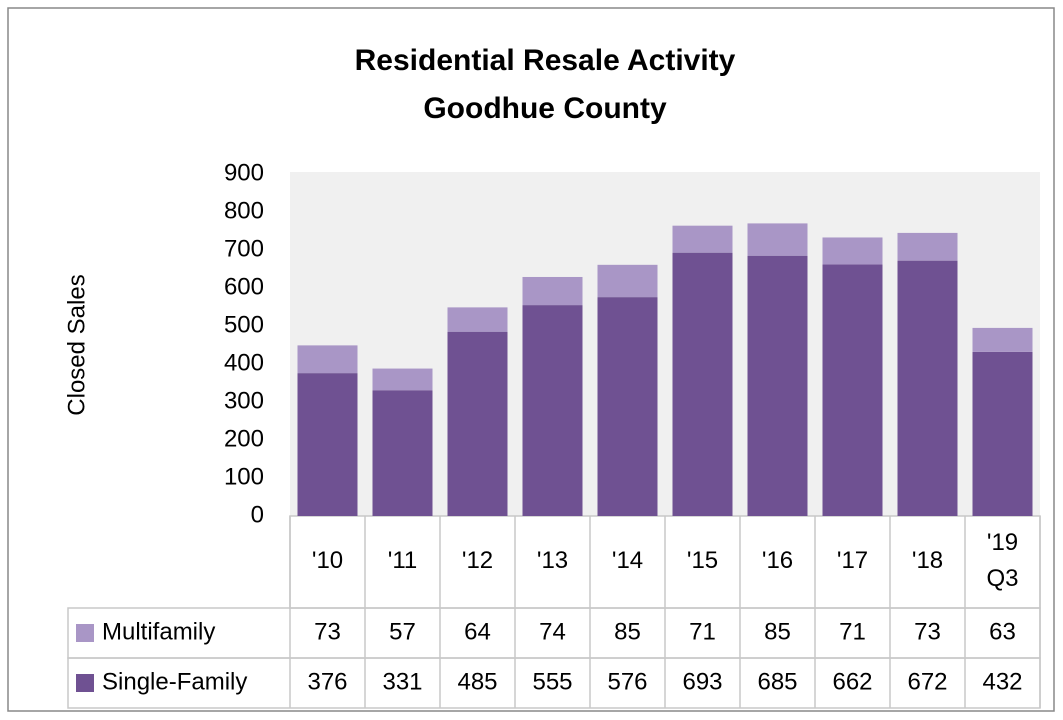 Image resolution: width=1063 pixels, height=720 pixels. Describe the element at coordinates (244, 172) in the screenshot. I see `y-tick-label: 900` at that location.